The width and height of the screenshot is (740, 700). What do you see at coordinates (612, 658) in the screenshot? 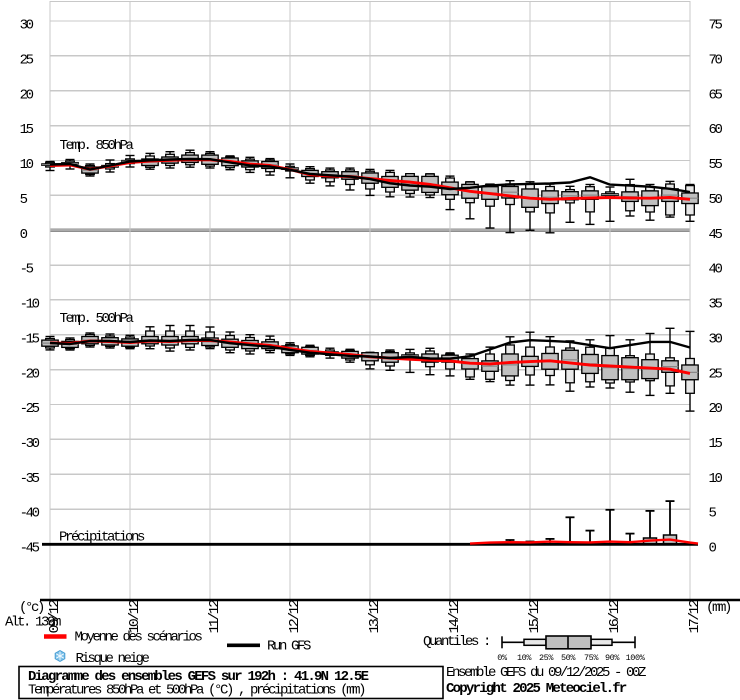
I see `svg-text: 90%` at bounding box center [612, 658].